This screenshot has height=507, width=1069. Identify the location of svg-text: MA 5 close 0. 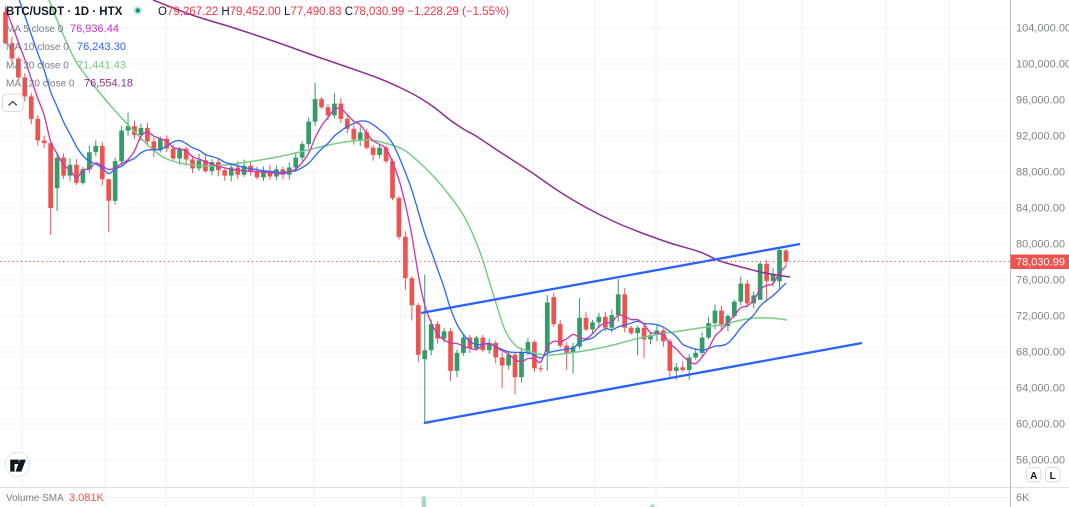
(35, 29).